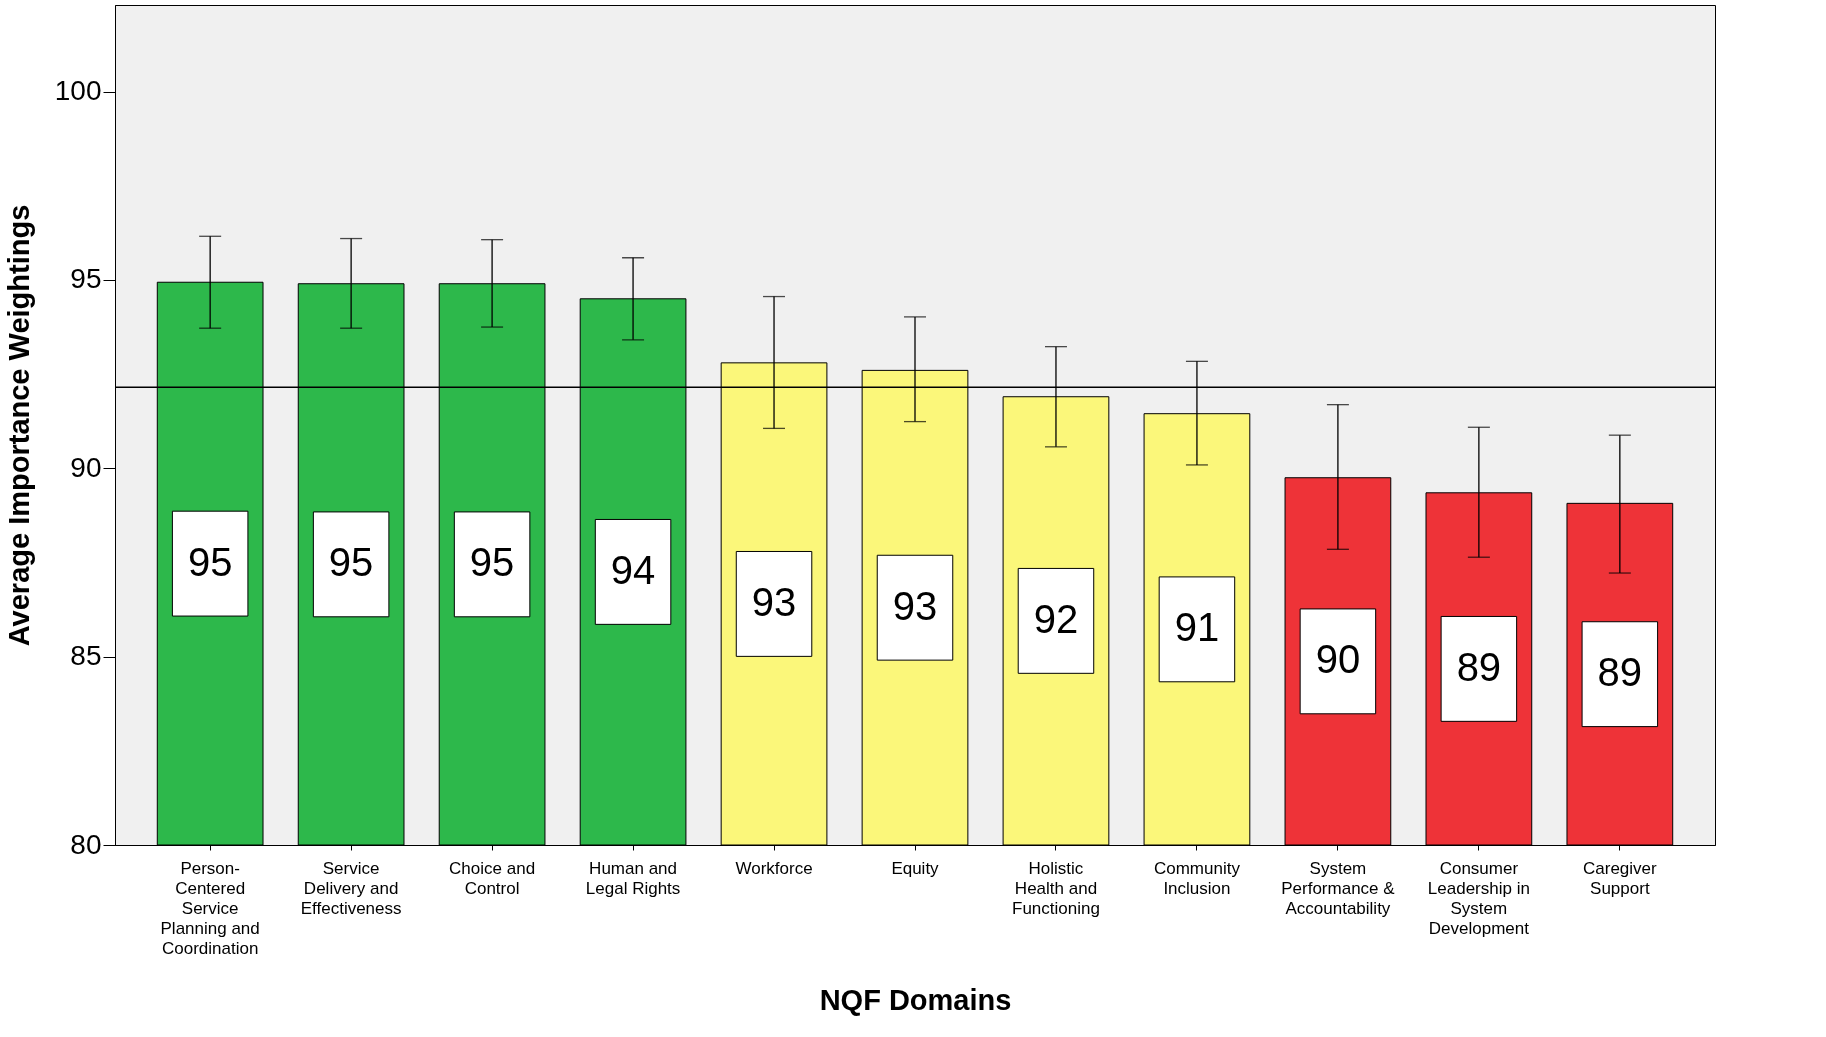 The width and height of the screenshot is (1826, 1037). What do you see at coordinates (492, 878) in the screenshot?
I see `x-tick-label: Choice and Control` at bounding box center [492, 878].